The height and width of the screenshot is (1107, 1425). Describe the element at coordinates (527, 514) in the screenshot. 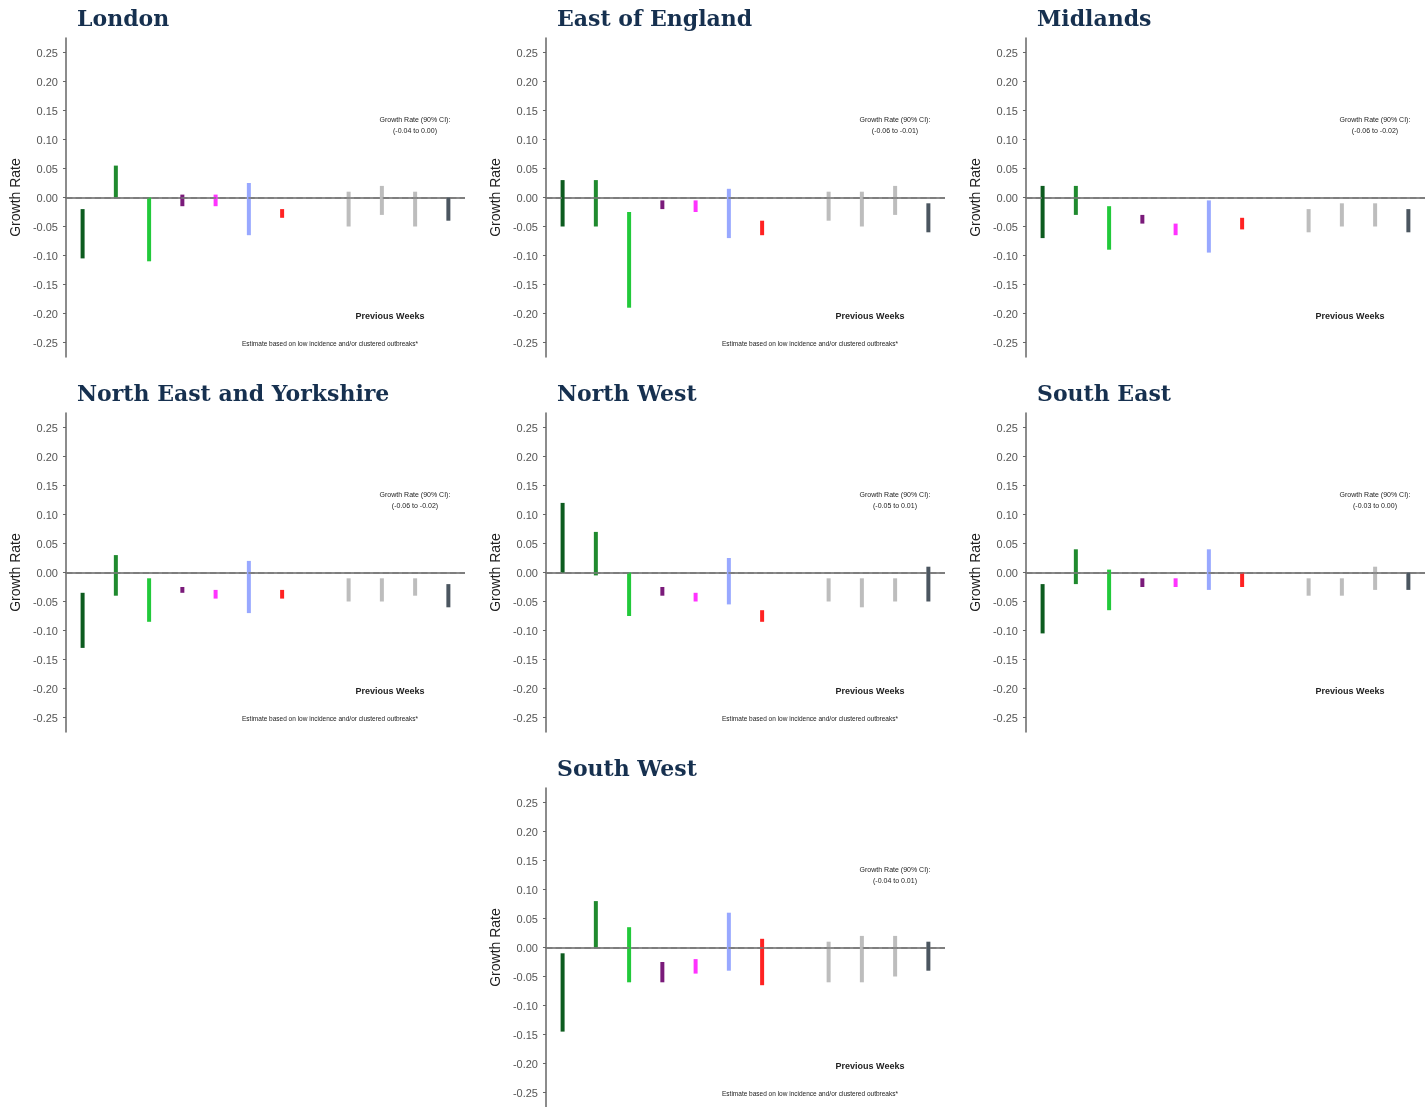

I see `y-tick-label: 0.10` at that location.